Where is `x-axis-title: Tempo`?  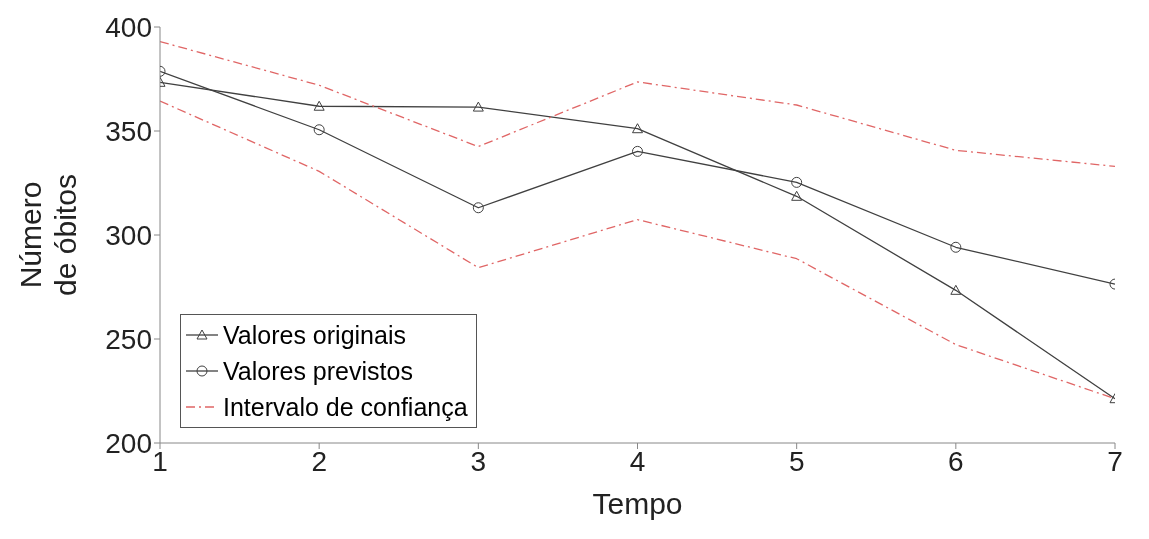 x-axis-title: Tempo is located at coordinates (637, 503).